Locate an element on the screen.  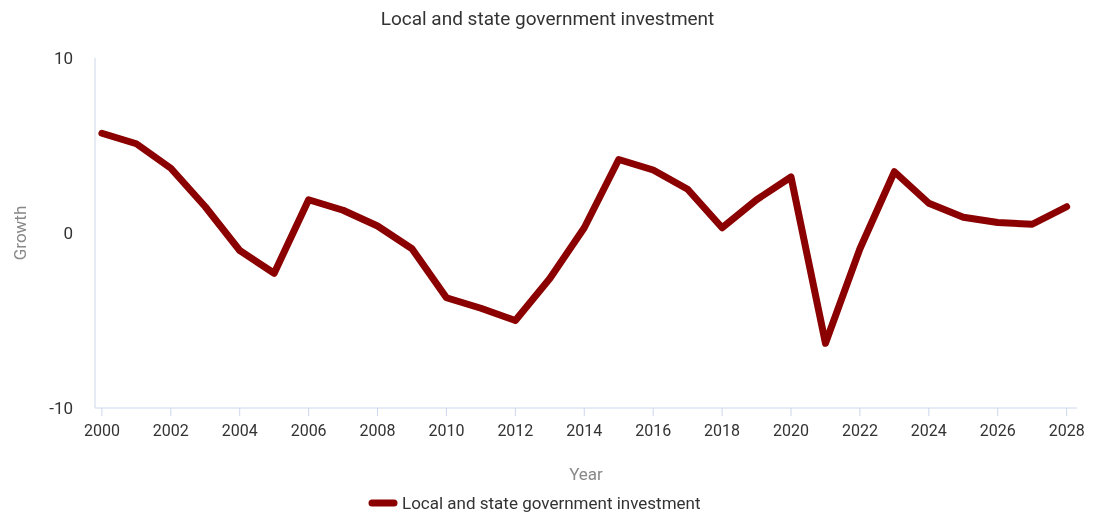
x-tick-label: 2016 is located at coordinates (653, 430).